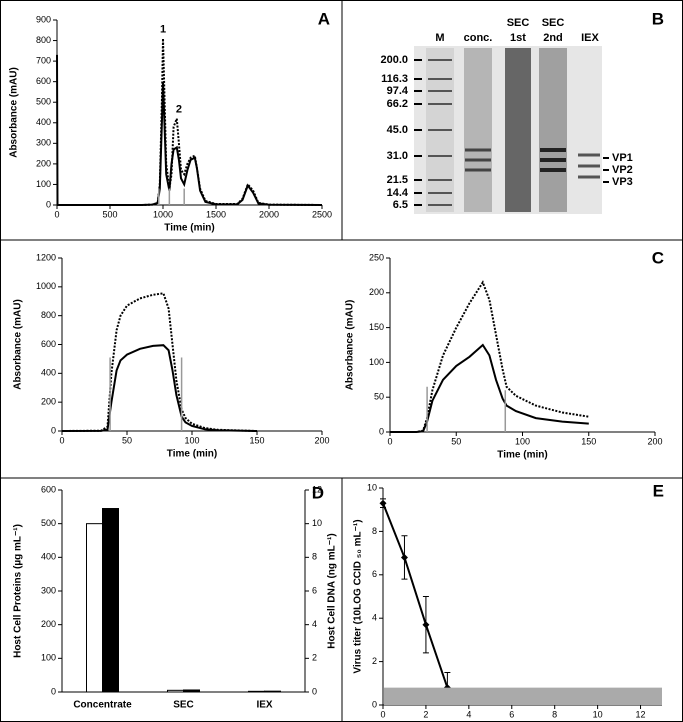 The width and height of the screenshot is (683, 722). I want to click on panel-label: E, so click(658, 490).